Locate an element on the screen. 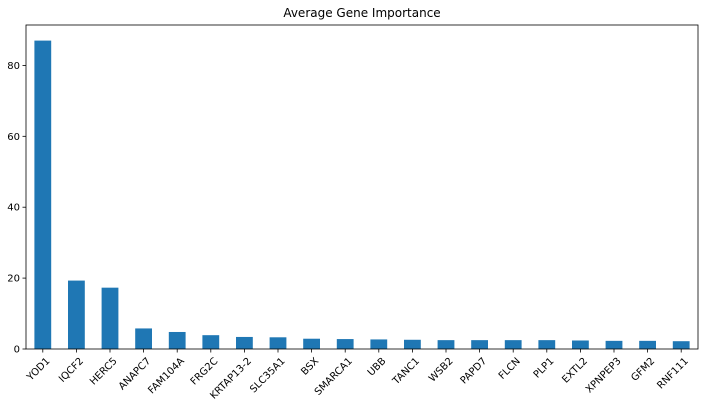 This screenshot has width=703, height=408. x-tick-label: HERC5 is located at coordinates (104, 372).